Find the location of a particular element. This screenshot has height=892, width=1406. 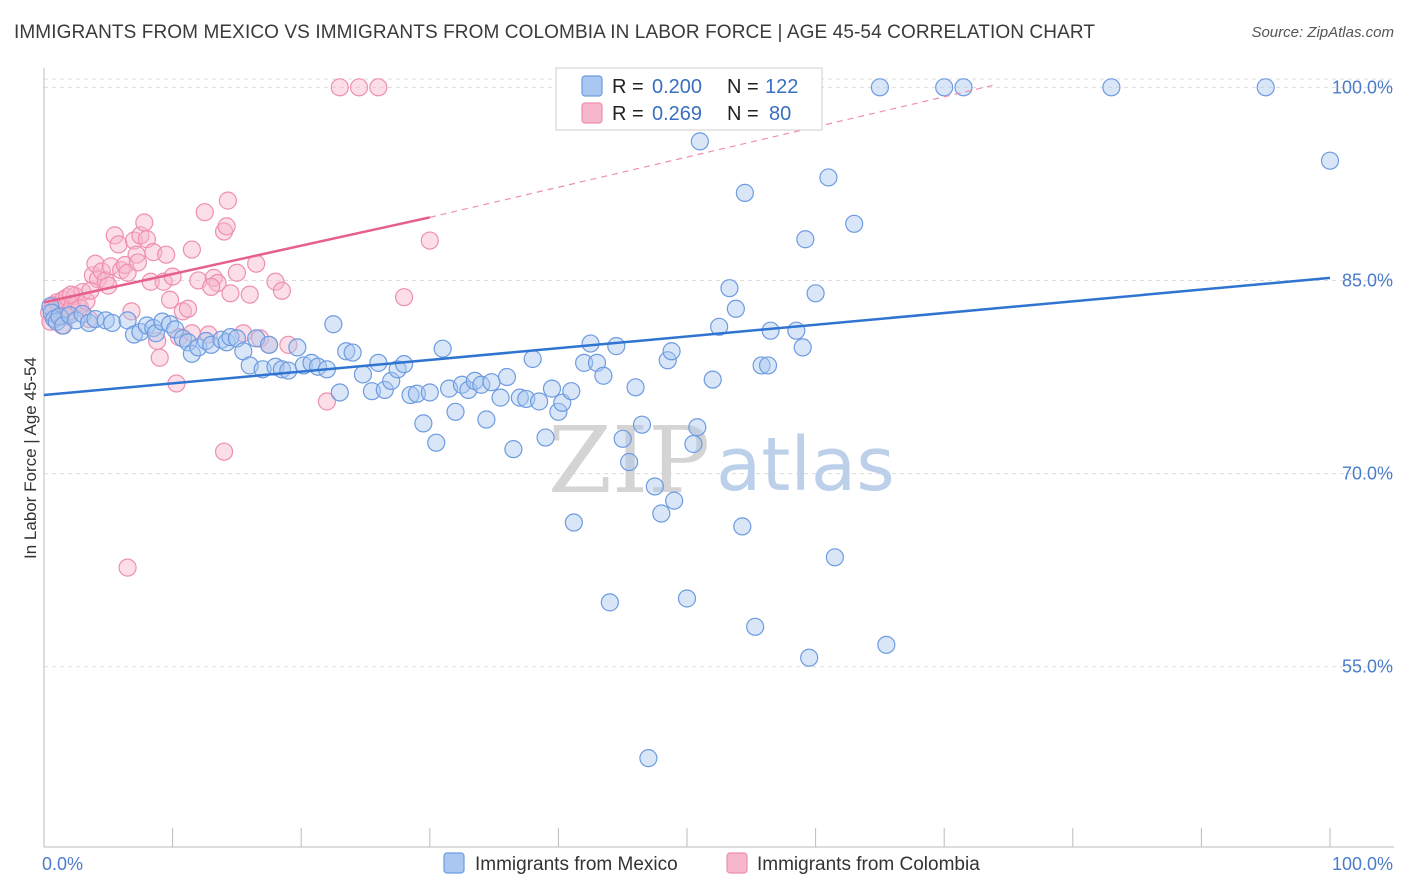

mexico-trend-line is located at coordinates (687, 336).